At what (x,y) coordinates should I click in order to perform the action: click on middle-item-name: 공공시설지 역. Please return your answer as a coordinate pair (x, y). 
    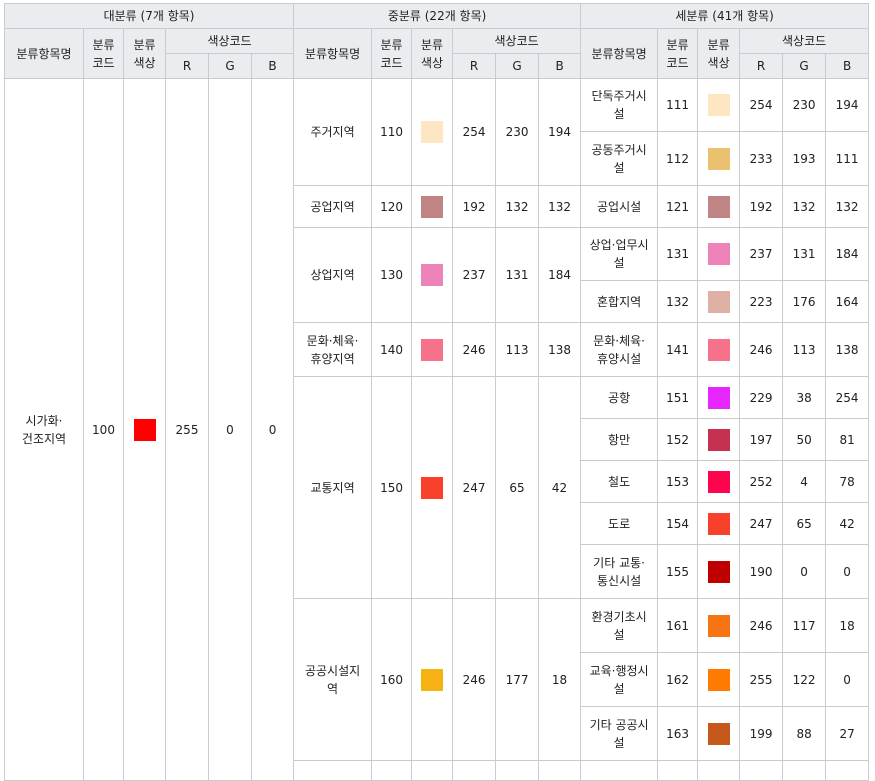
    Looking at the image, I should click on (333, 679).